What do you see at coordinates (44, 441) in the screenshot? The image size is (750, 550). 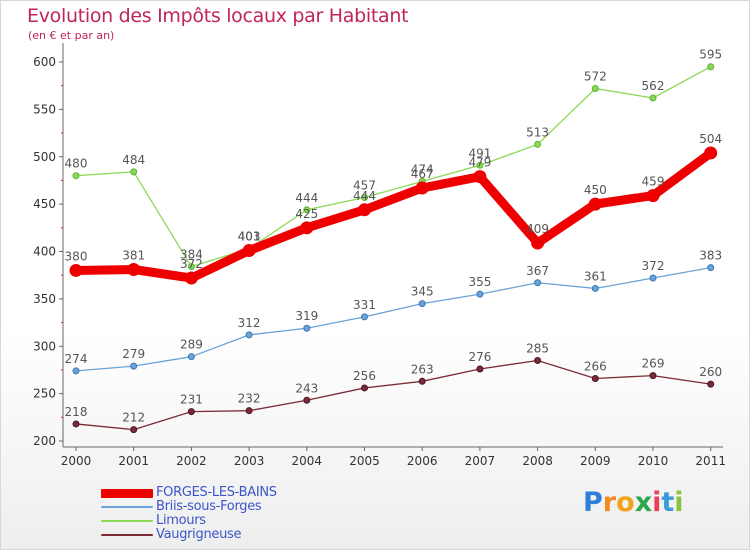 I see `y-tick-label: 200` at bounding box center [44, 441].